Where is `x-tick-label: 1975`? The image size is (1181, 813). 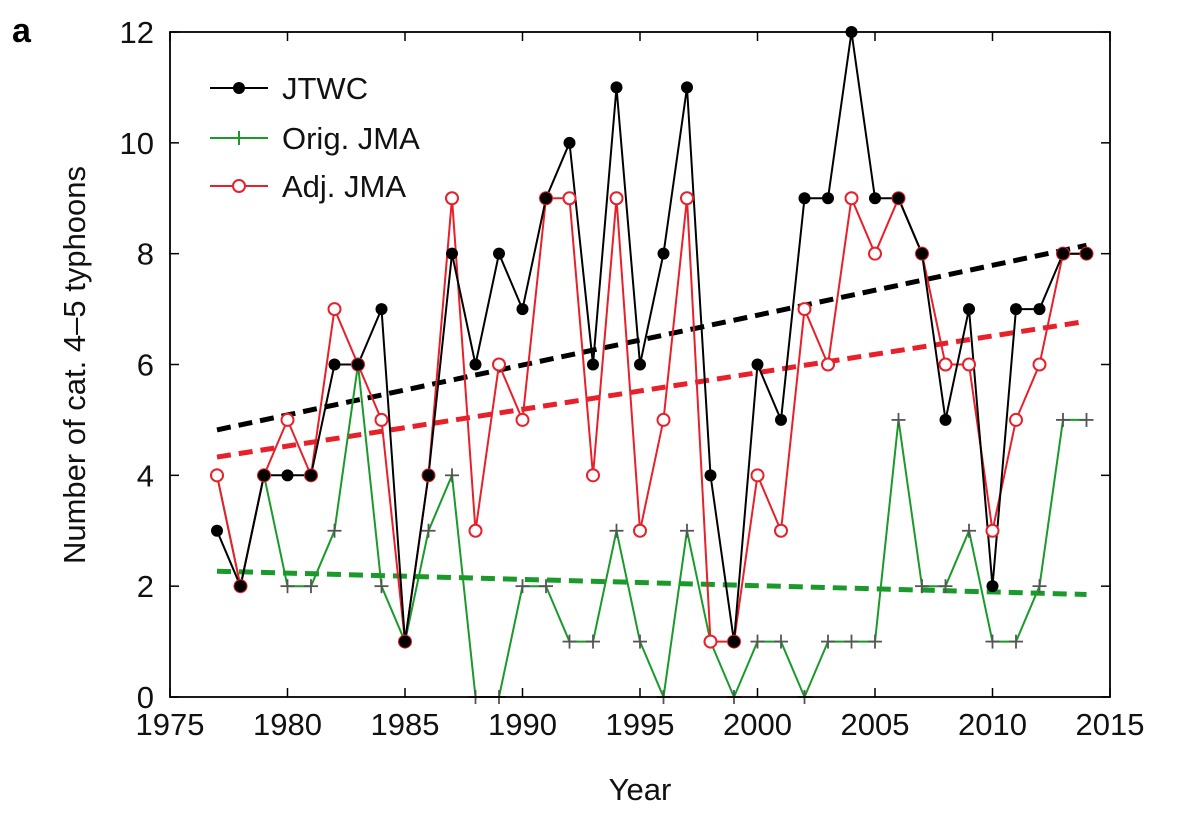
x-tick-label: 1975 is located at coordinates (170, 724).